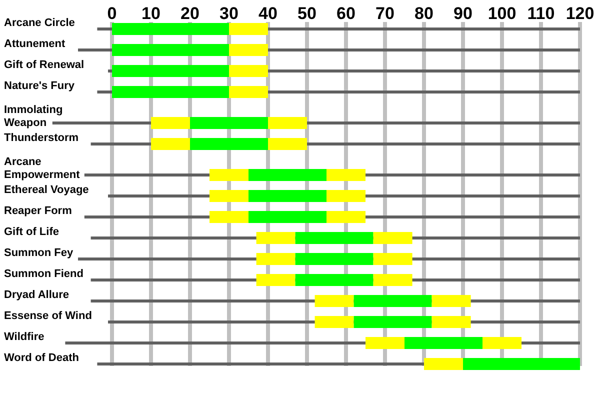  Describe the element at coordinates (112, 13) in the screenshot. I see `x-tick-label: 0` at that location.